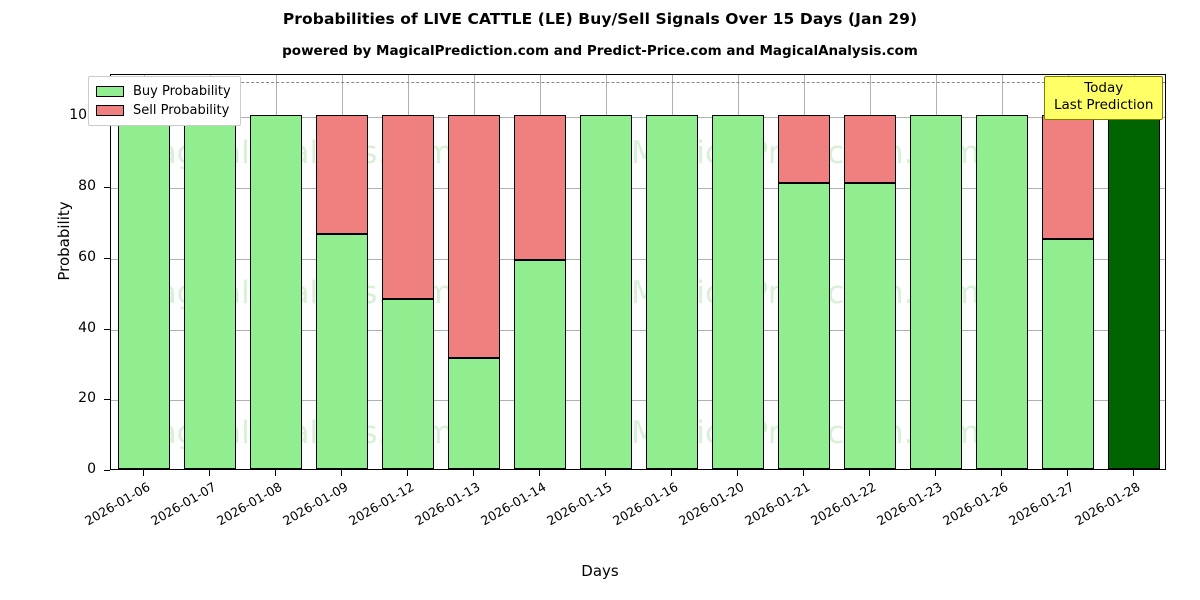 Image resolution: width=1200 pixels, height=600 pixels. I want to click on x-tick-label: 2026-01-16, so click(645, 504).